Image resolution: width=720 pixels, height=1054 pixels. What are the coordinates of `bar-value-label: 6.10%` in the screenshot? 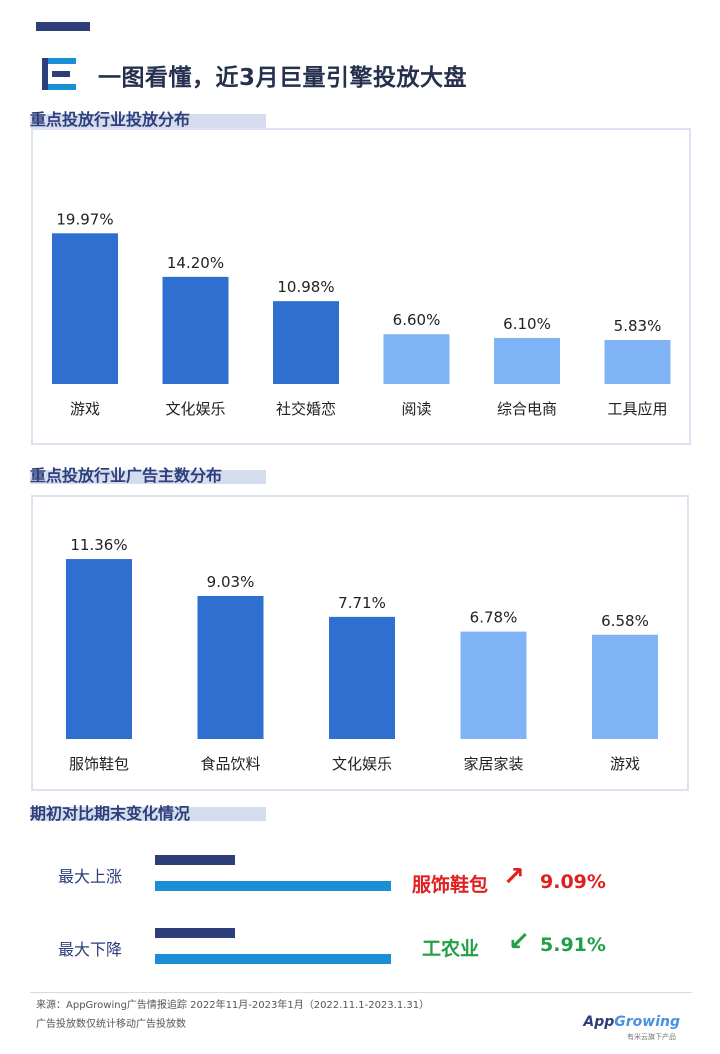 It's located at (527, 324).